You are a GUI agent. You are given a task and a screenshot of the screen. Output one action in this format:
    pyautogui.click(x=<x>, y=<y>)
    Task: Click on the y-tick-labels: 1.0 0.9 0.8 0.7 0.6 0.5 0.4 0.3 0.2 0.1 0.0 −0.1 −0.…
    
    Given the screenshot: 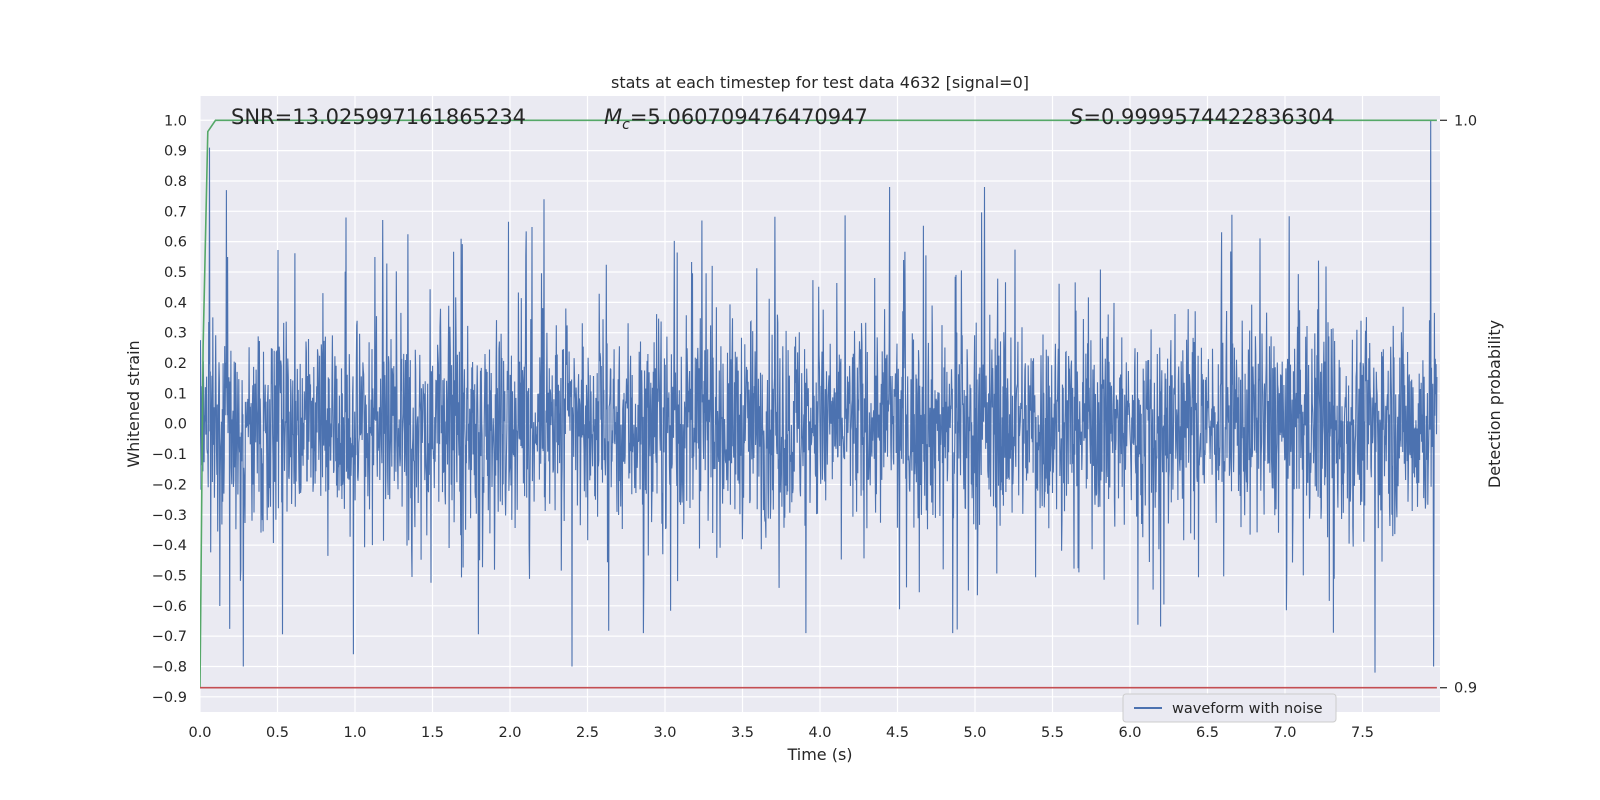 What is the action you would take?
    pyautogui.click(x=169, y=409)
    